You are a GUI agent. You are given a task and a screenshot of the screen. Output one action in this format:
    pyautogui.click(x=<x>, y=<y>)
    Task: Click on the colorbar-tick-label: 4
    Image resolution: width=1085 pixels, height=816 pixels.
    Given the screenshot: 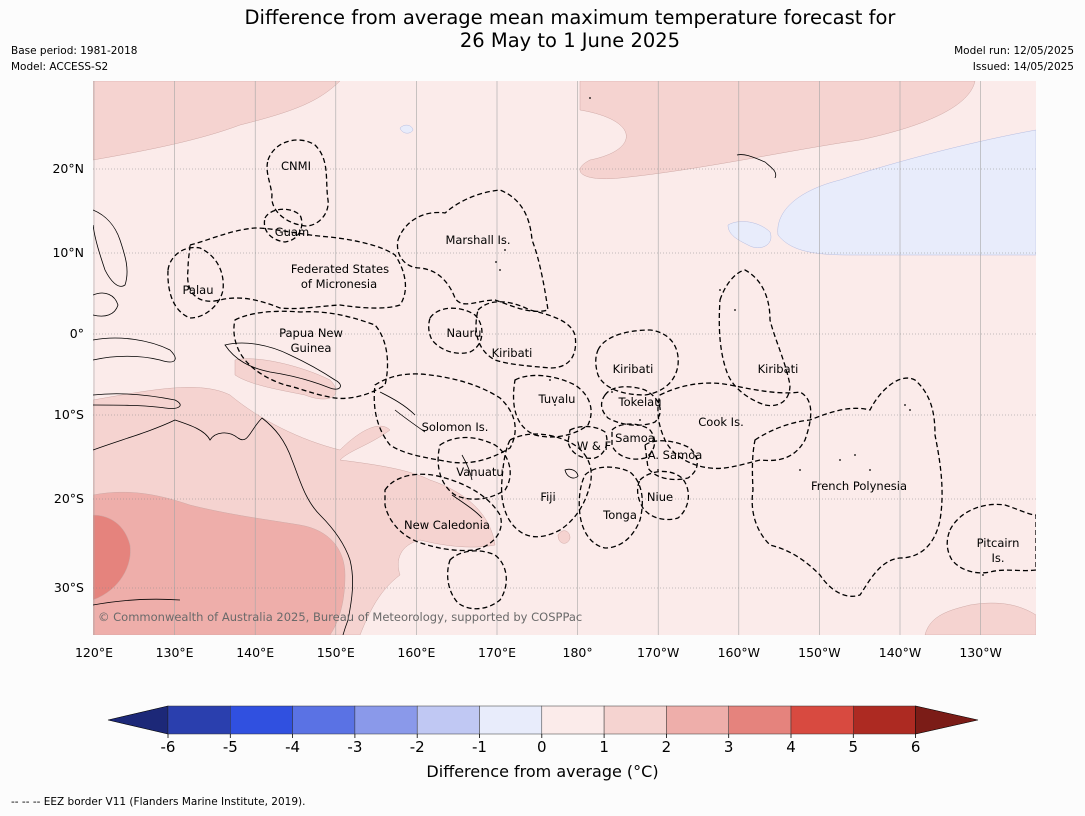 What is the action you would take?
    pyautogui.click(x=791, y=747)
    